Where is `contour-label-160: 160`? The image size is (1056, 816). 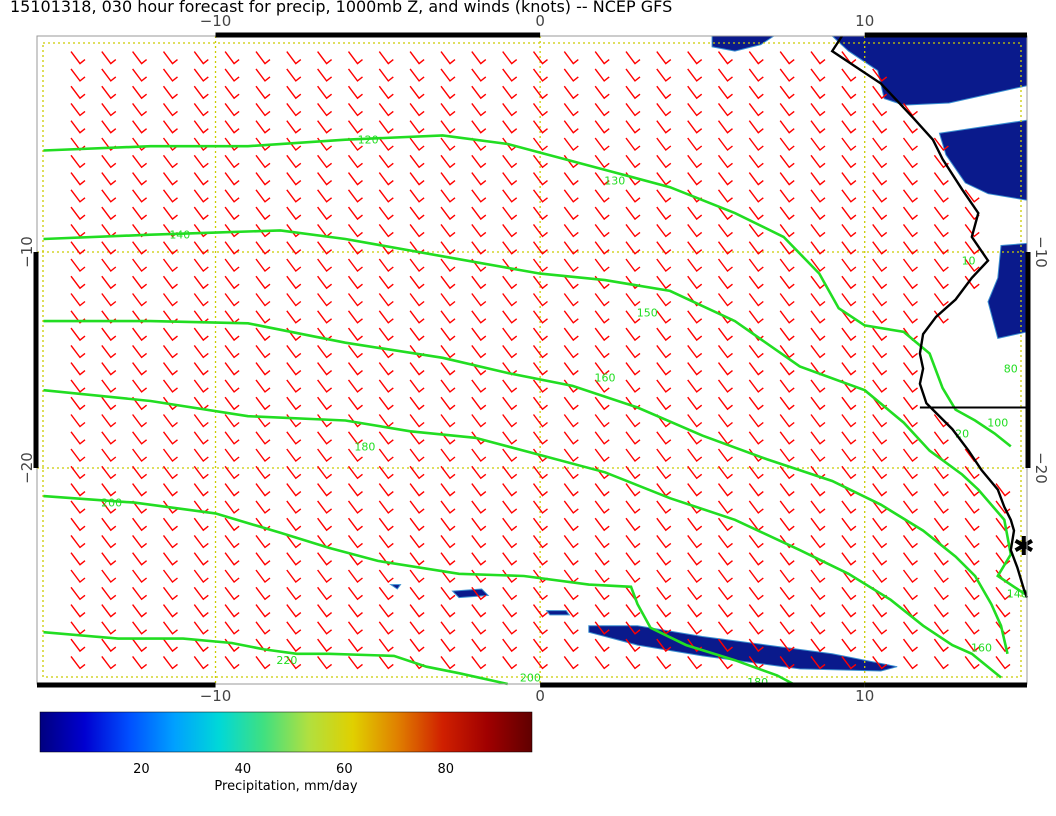 contour-label-160: 160 is located at coordinates (605, 377).